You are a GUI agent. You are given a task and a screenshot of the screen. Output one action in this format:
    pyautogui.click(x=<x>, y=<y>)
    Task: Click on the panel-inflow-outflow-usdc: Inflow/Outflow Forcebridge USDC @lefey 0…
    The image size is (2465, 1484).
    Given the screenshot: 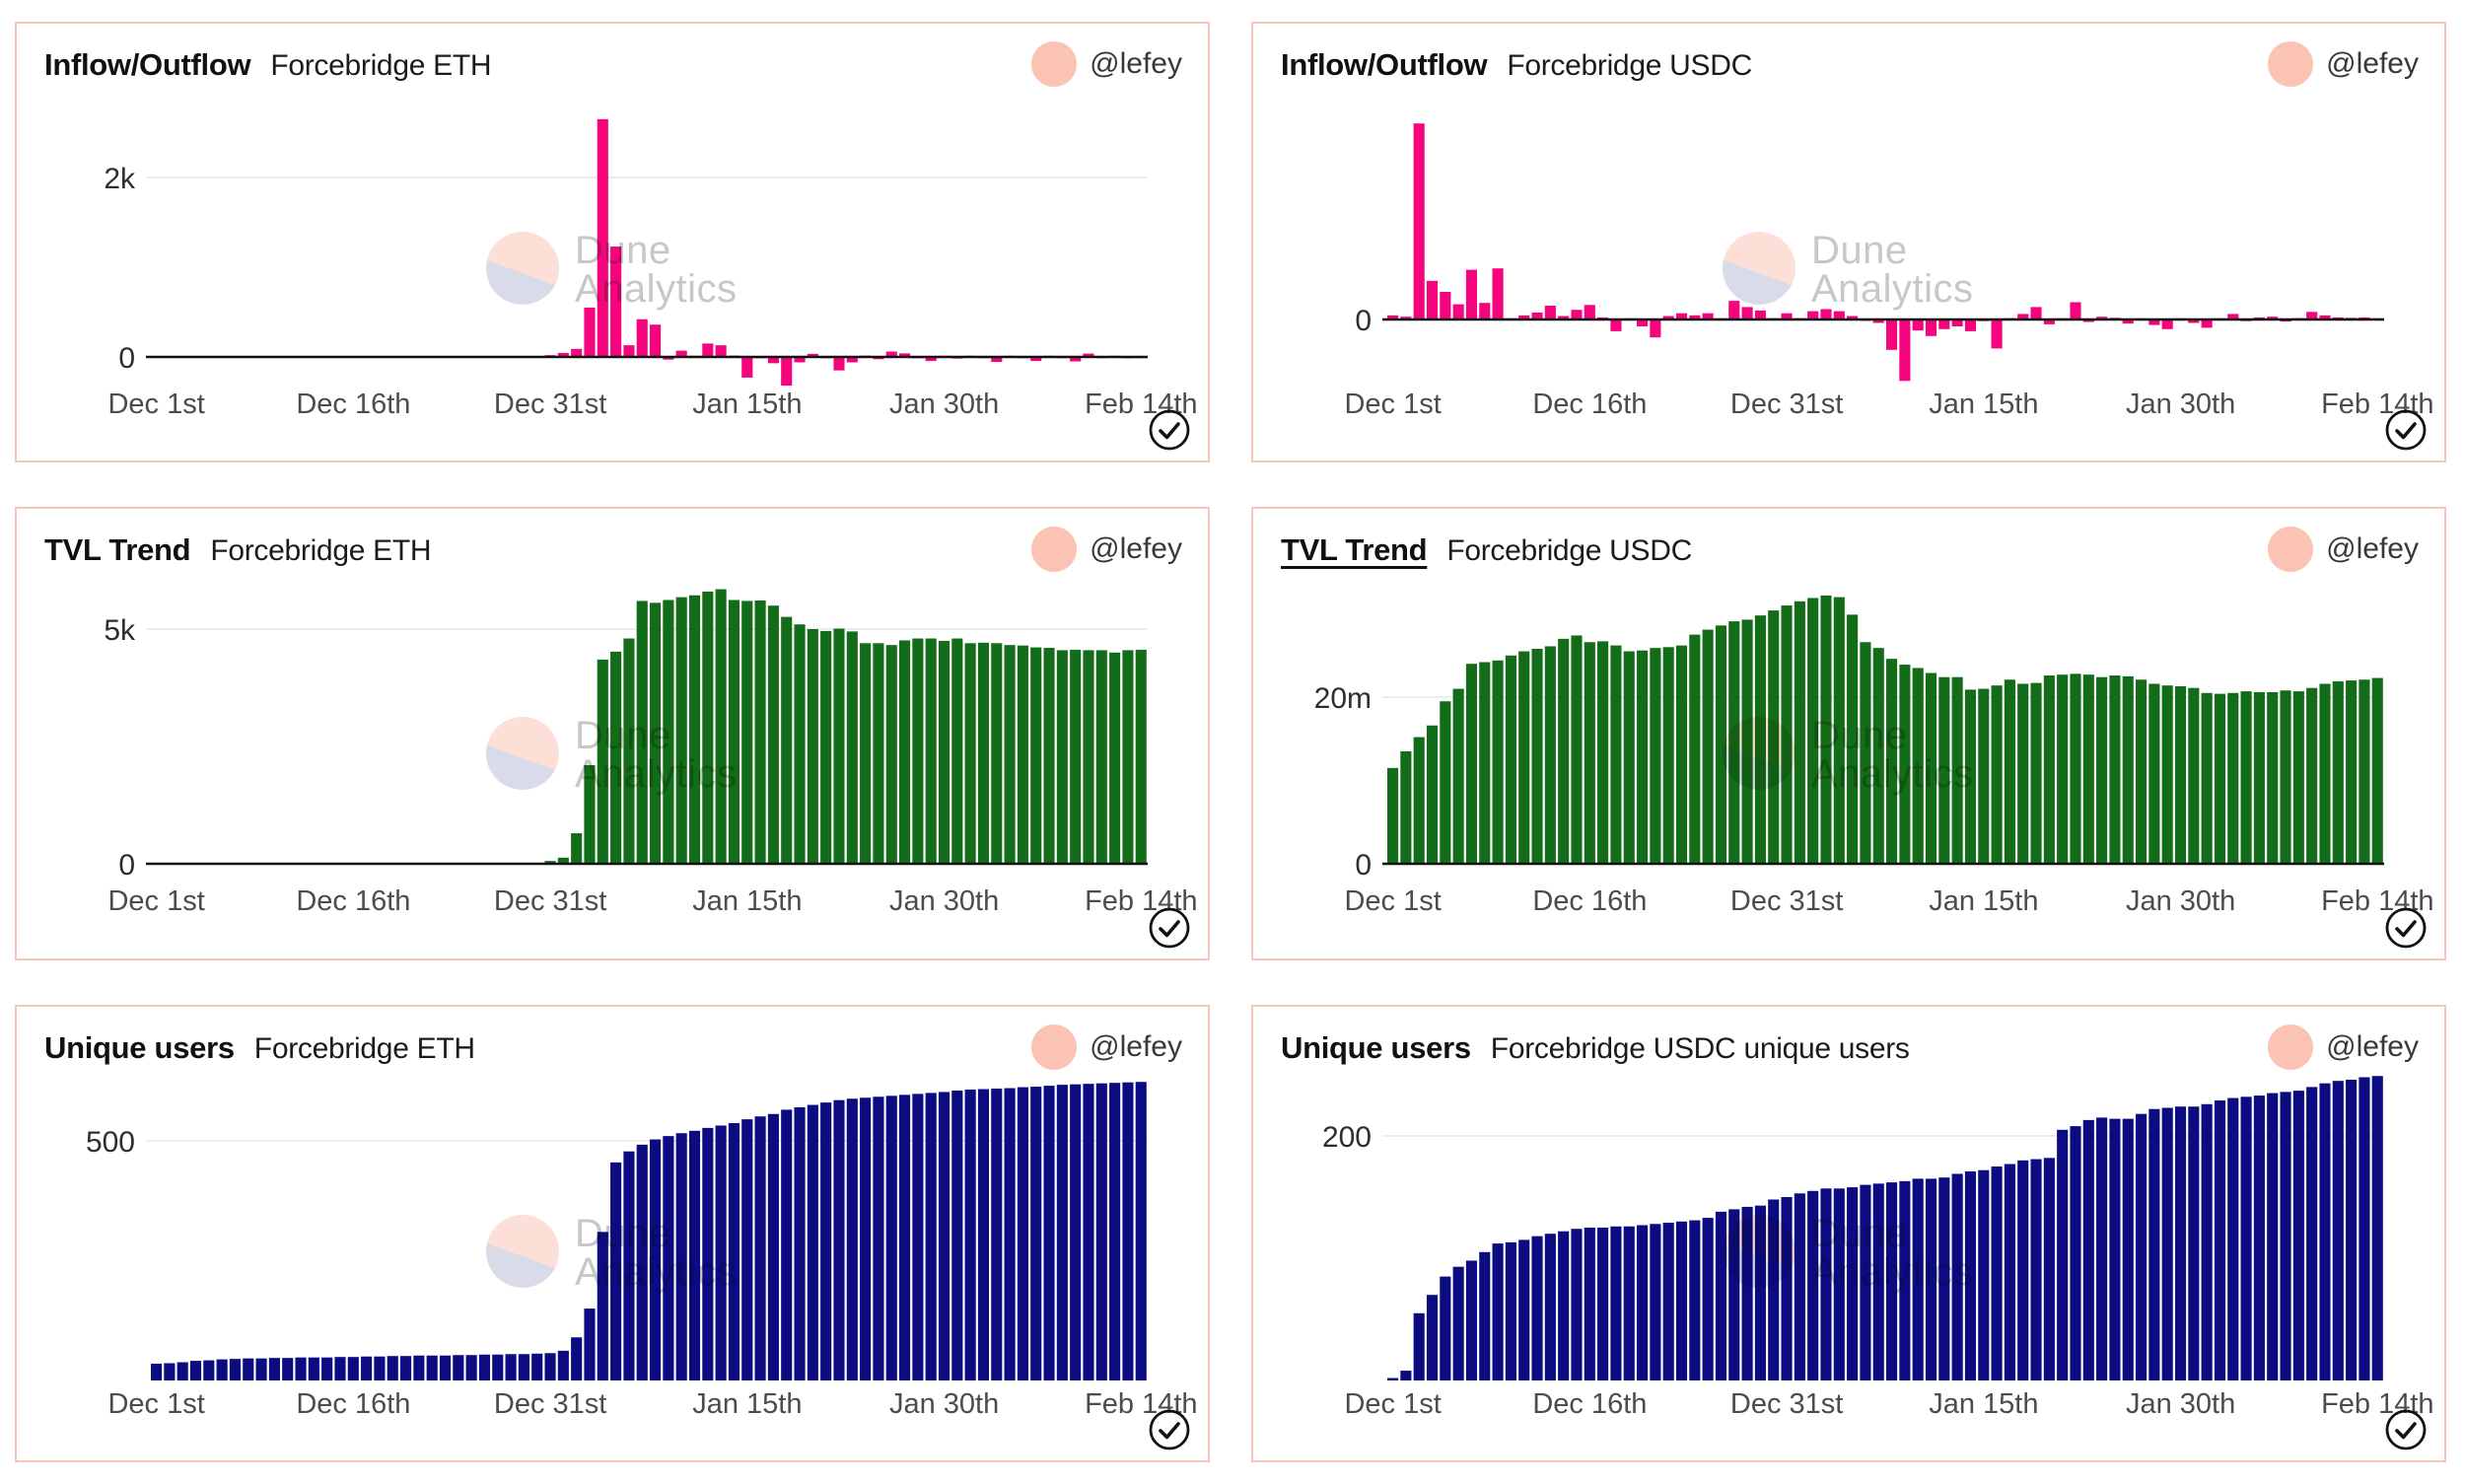 What is the action you would take?
    pyautogui.click(x=1848, y=242)
    